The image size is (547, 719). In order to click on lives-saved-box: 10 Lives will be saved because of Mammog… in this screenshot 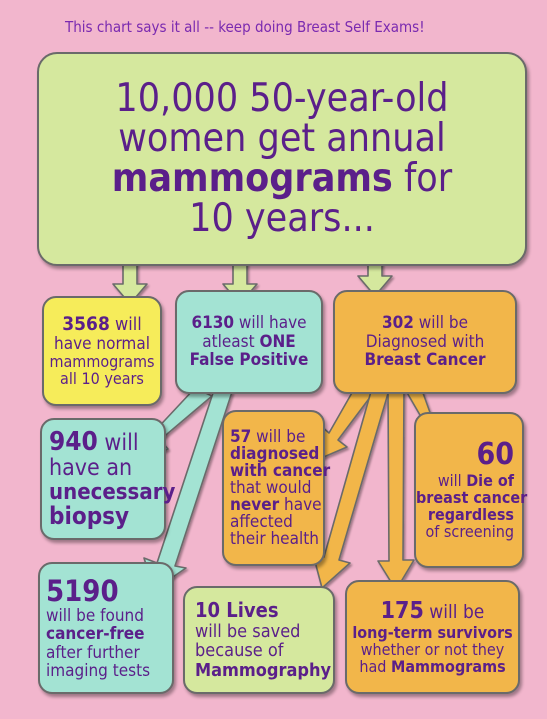, I will do `click(259, 640)`.